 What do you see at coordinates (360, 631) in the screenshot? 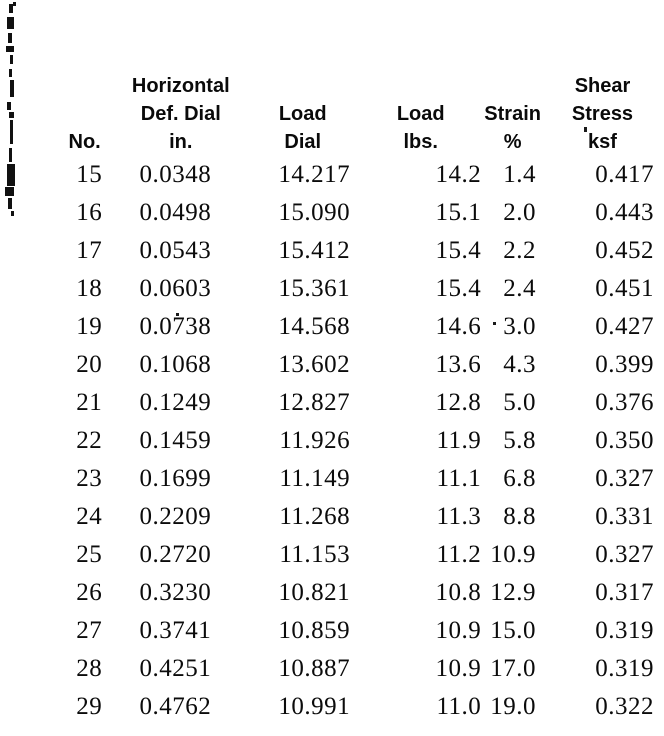
I see `table-row: 27 0.3741 10.859 10.9 15.0 0.319` at bounding box center [360, 631].